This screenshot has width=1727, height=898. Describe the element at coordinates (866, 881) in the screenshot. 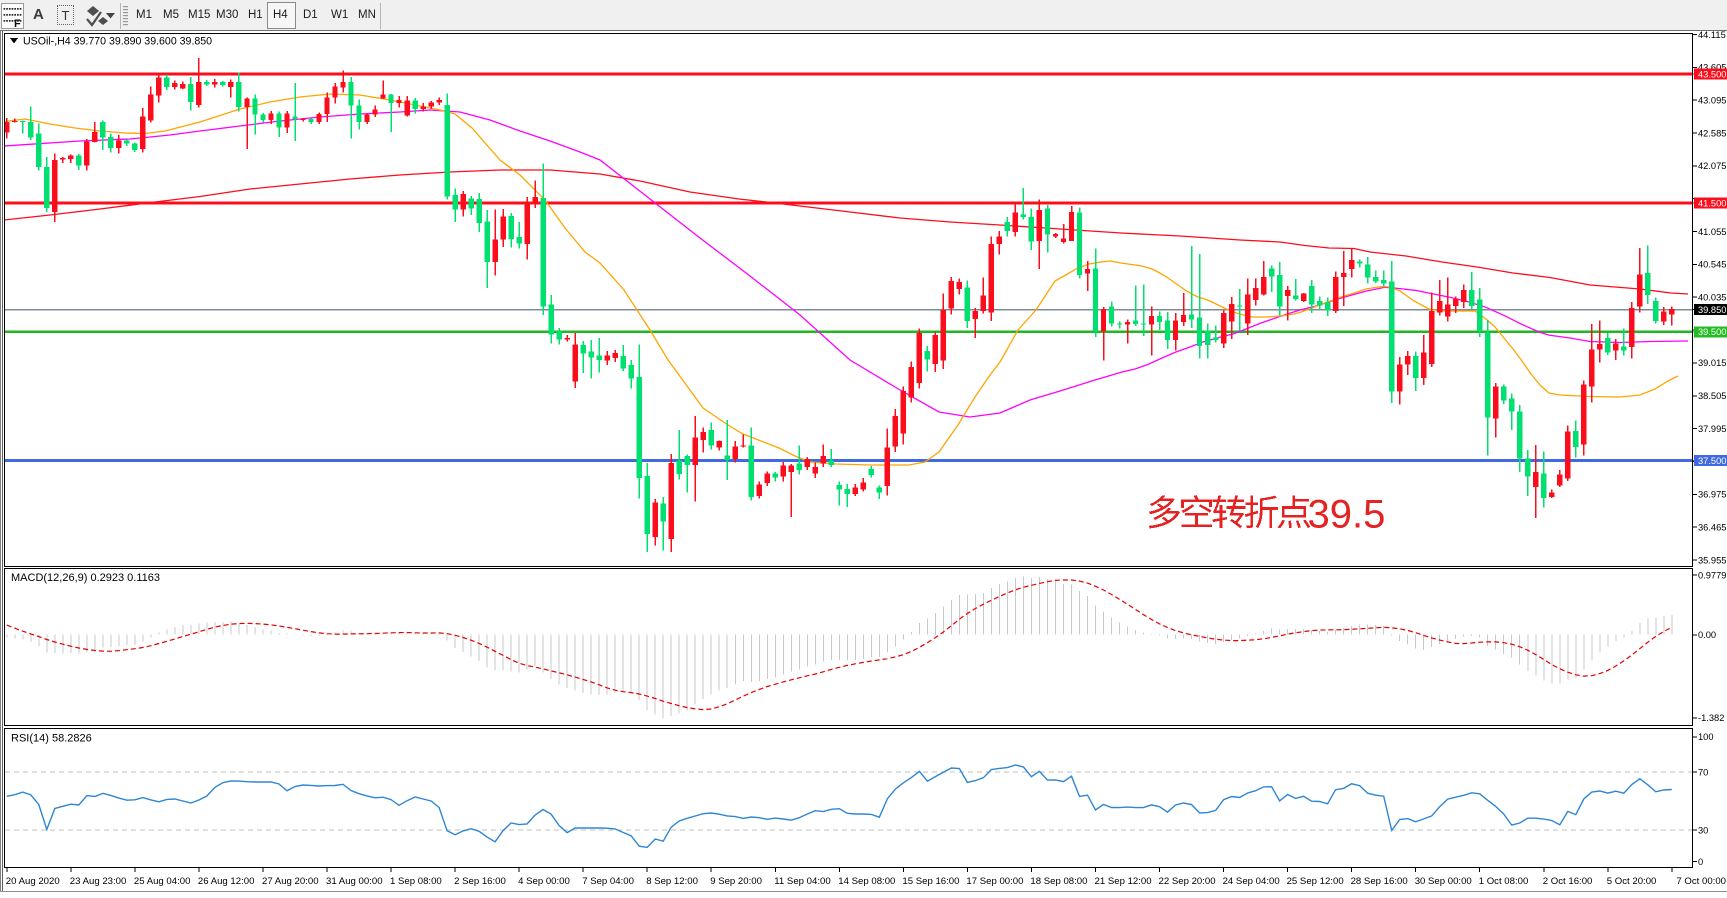

I see `svg-text: 14 Sep 08:00` at that location.